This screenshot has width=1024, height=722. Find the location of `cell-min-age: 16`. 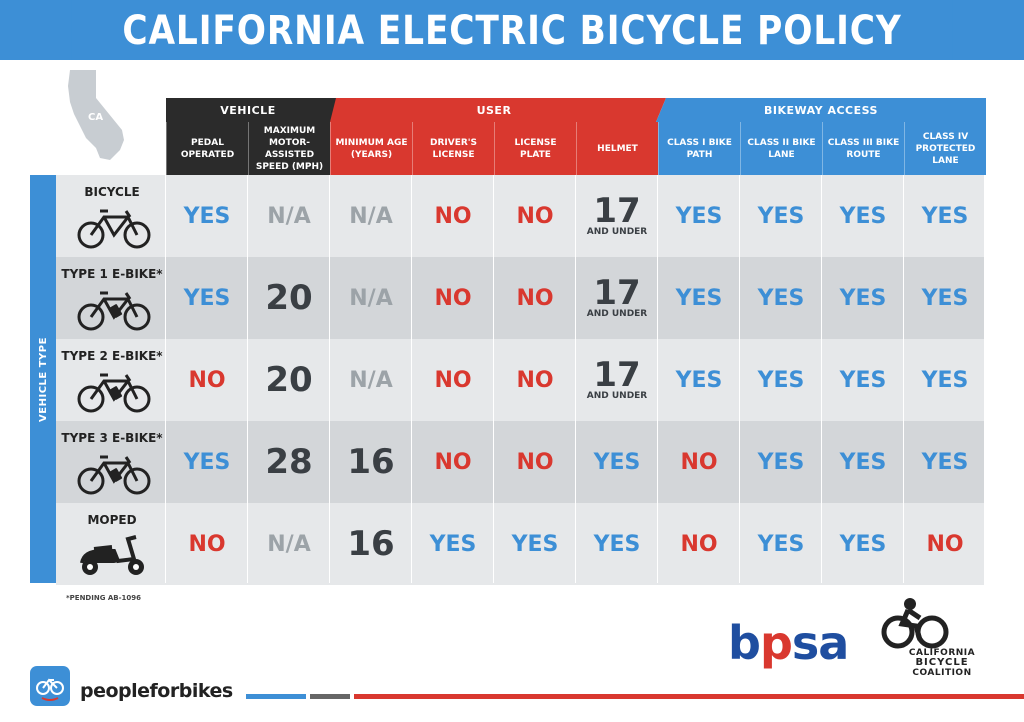

cell-min-age: 16 is located at coordinates (371, 544).